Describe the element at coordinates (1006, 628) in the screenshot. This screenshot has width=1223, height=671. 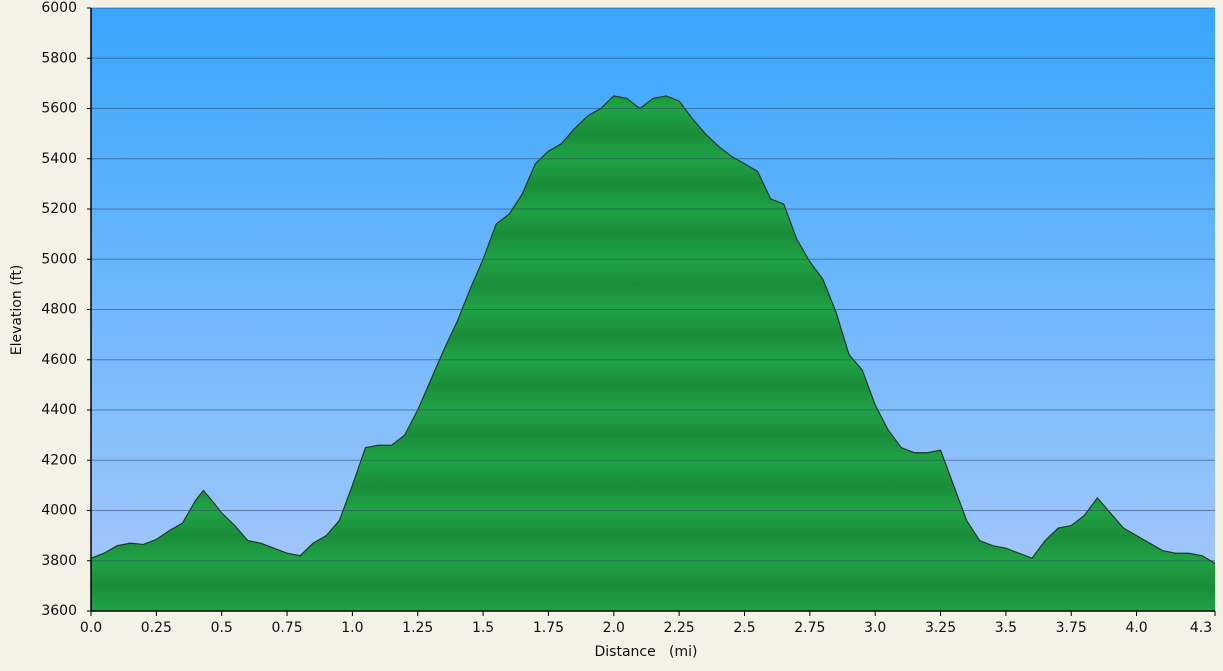
I see `x-tick-label: 3.5` at that location.